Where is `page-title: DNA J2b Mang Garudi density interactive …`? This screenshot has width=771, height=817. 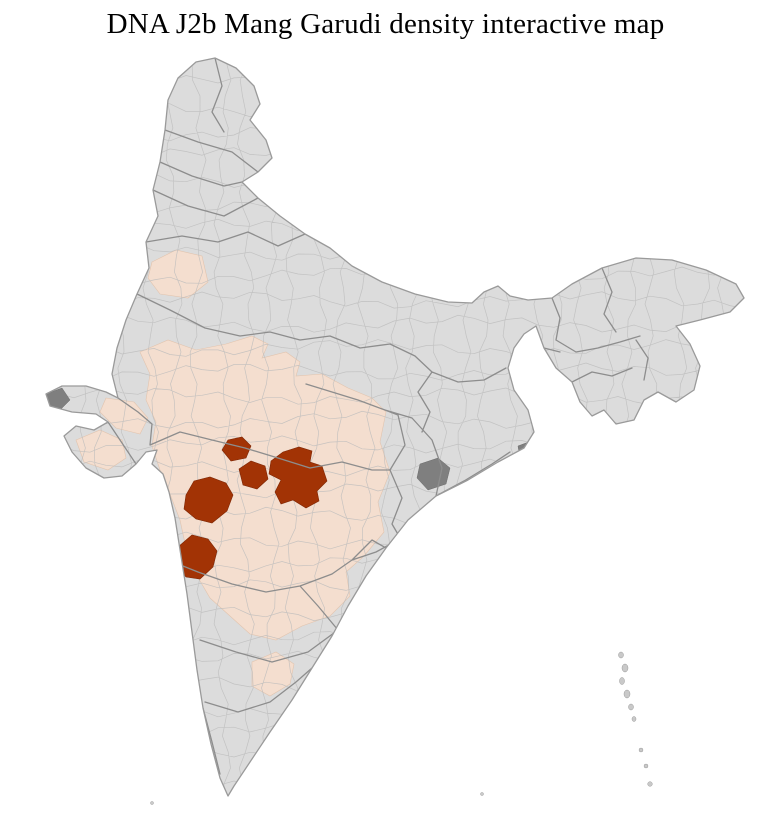
page-title: DNA J2b Mang Garudi density interactive … is located at coordinates (385, 24).